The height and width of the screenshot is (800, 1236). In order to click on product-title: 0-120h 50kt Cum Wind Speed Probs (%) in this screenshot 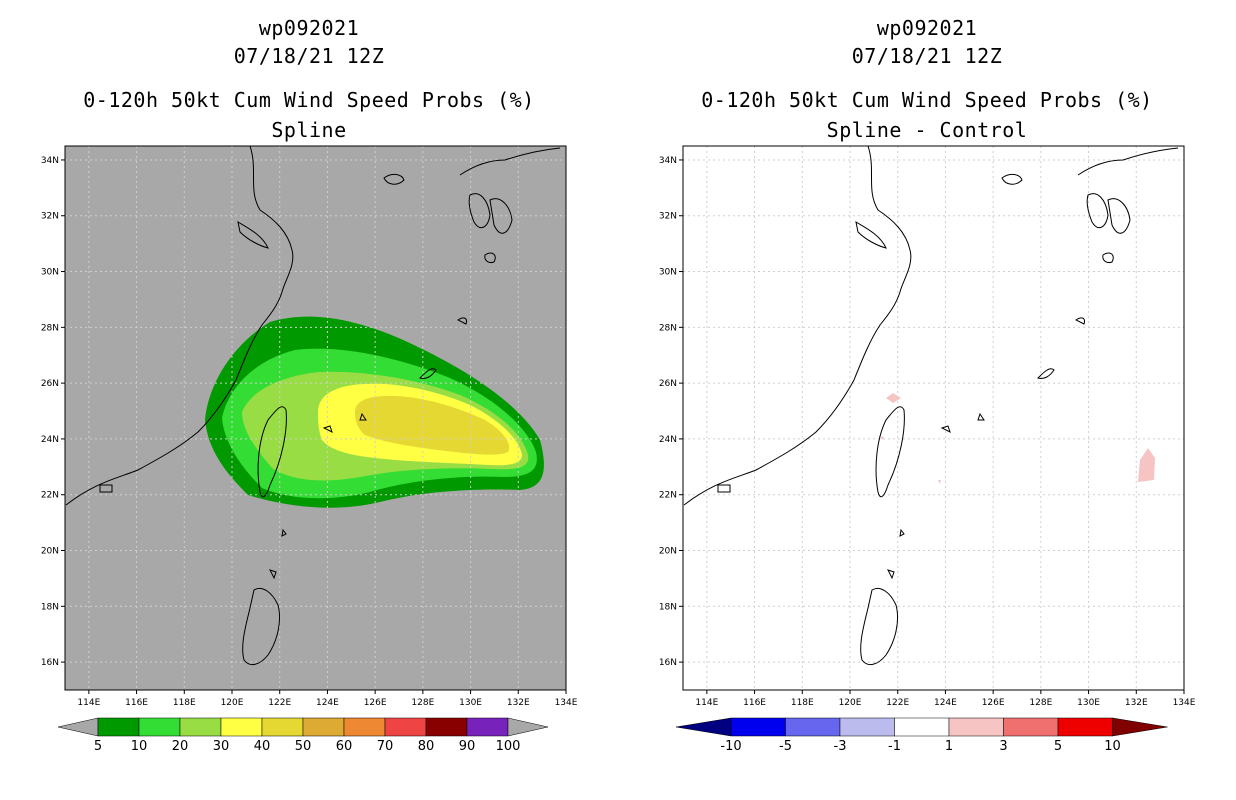, I will do `click(927, 100)`.